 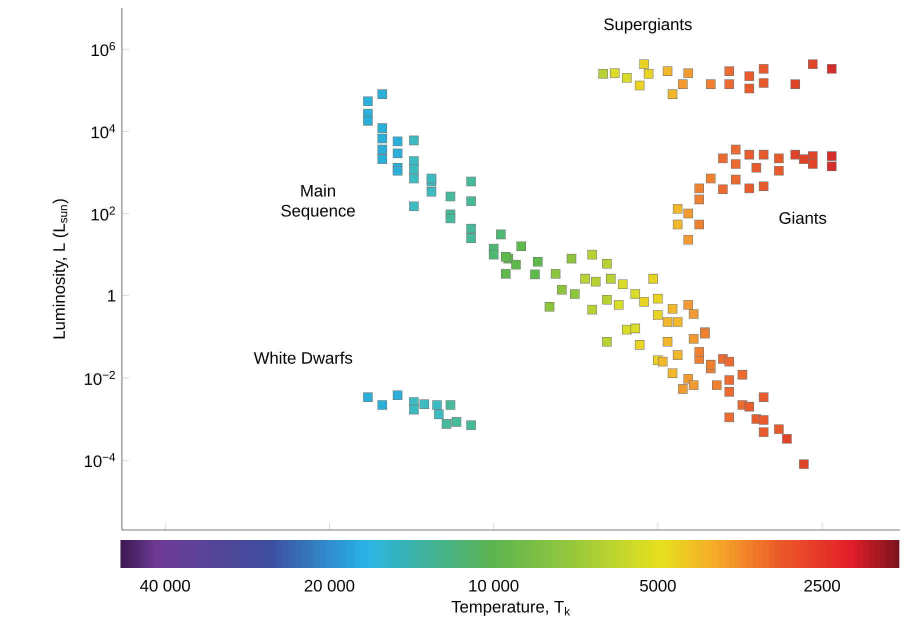 What do you see at coordinates (493, 586) in the screenshot?
I see `x-tick-label: 10 000` at bounding box center [493, 586].